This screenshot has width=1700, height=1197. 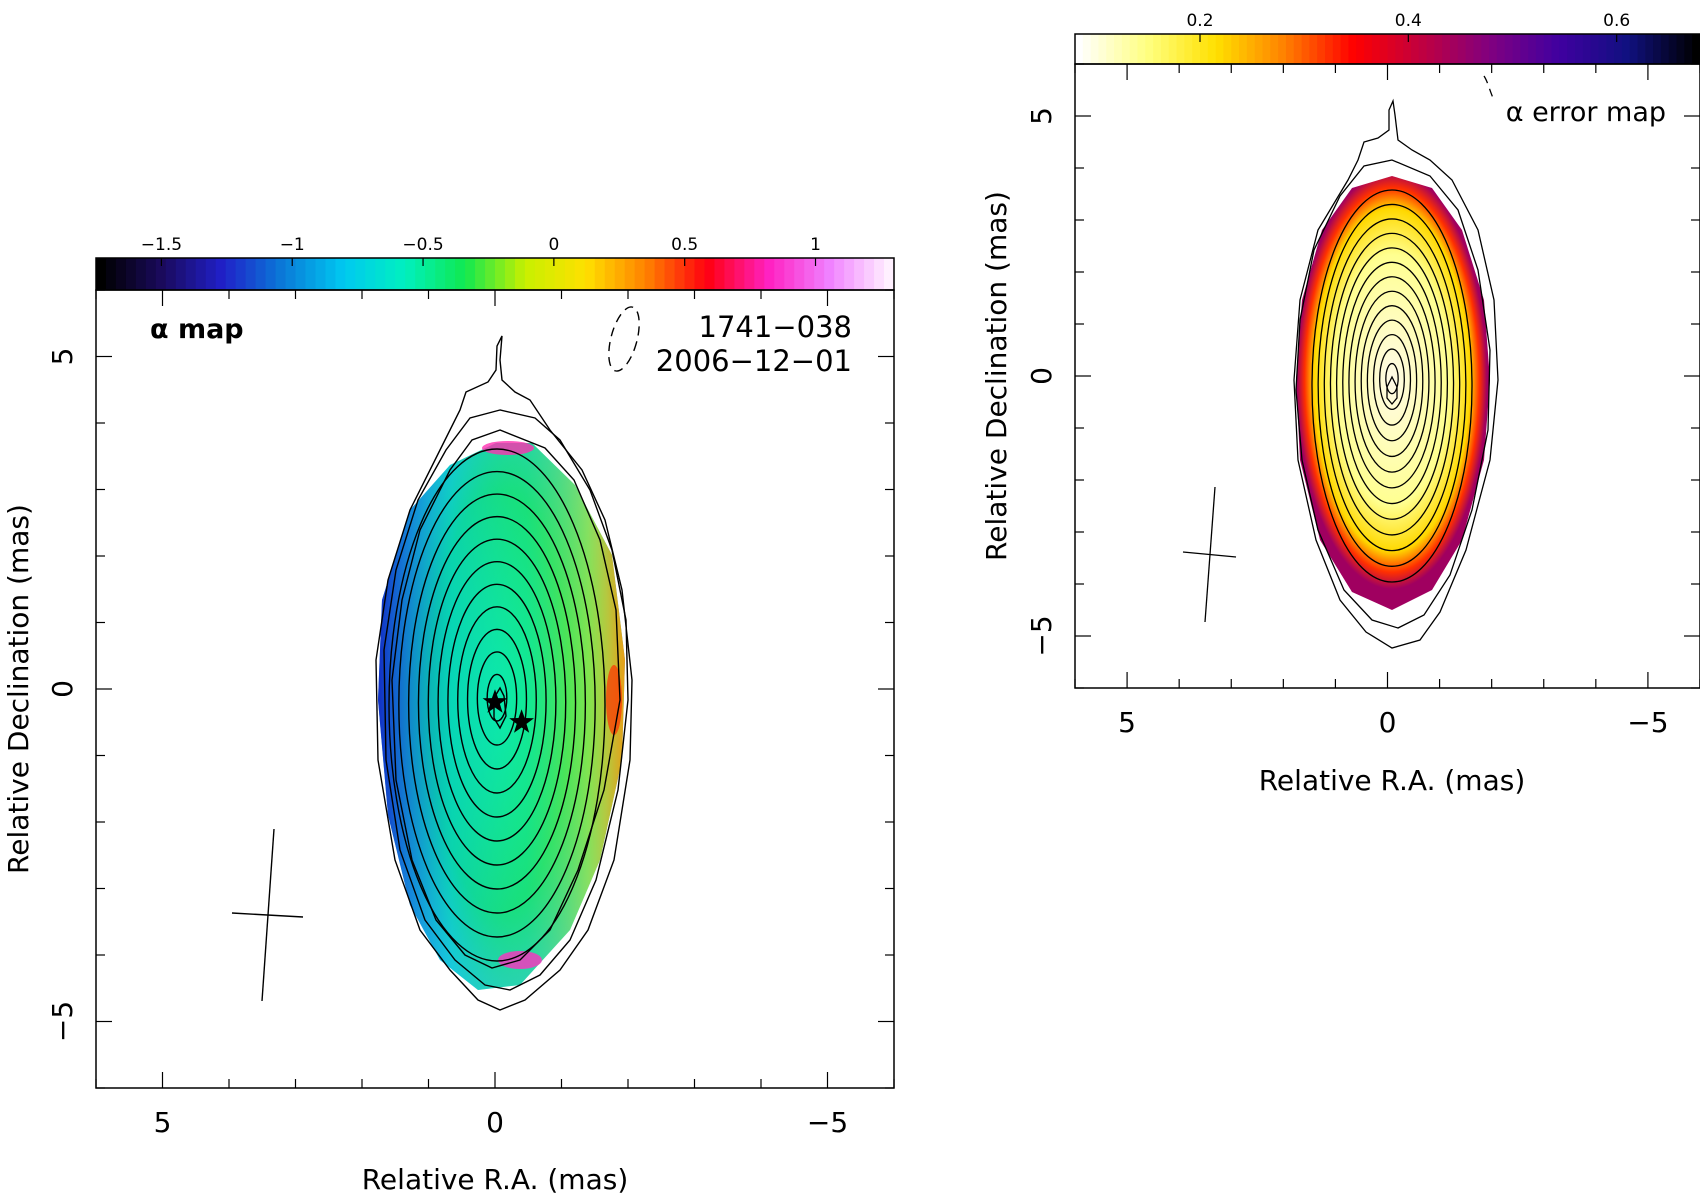 What do you see at coordinates (1388, 722) in the screenshot?
I see `x-tick-label: 0` at bounding box center [1388, 722].